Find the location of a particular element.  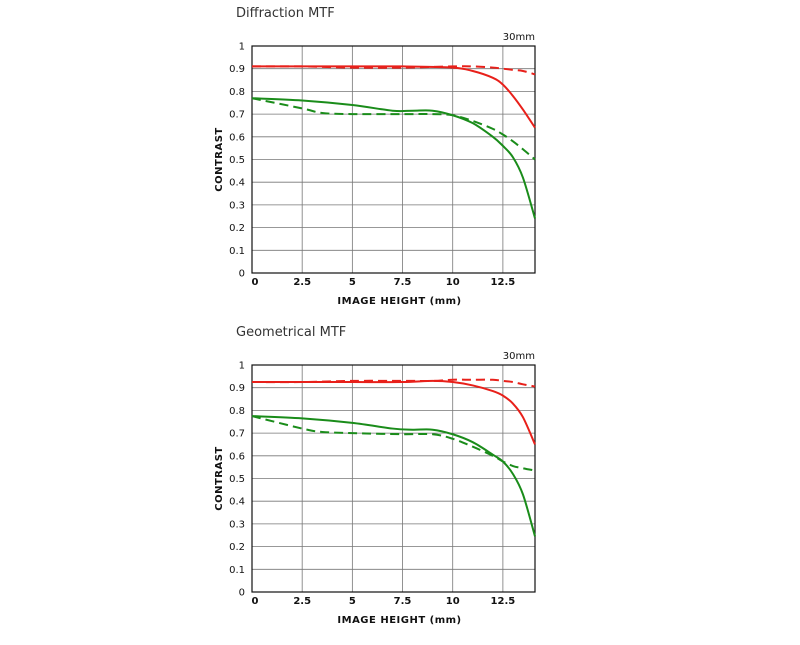

plot-frame is located at coordinates (393, 478).